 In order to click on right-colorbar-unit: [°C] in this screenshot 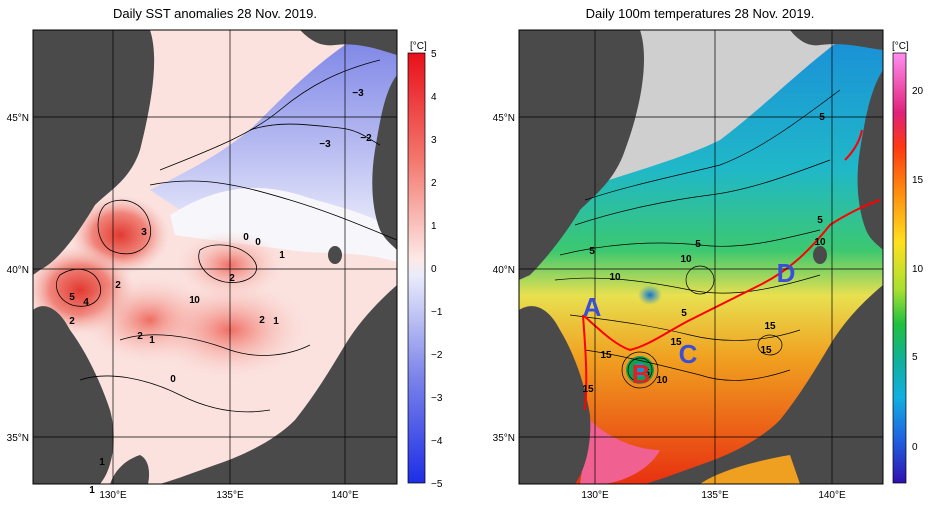, I will do `click(900, 46)`.